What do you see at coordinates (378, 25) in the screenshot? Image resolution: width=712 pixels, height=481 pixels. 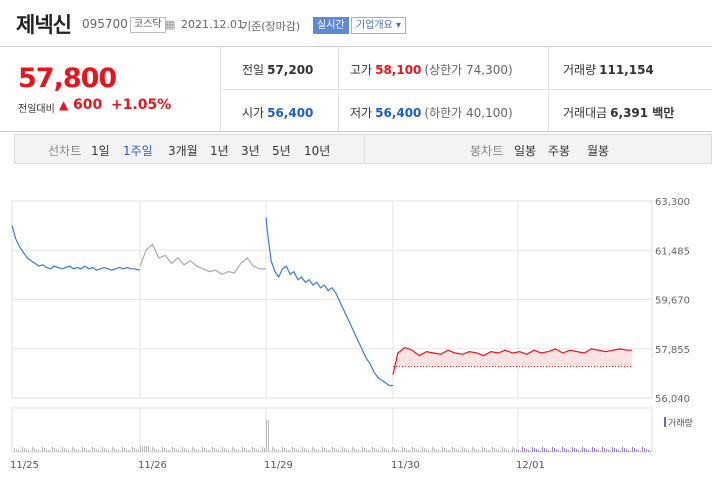 I see `company-overview-button: 기업개요 ▾` at bounding box center [378, 25].